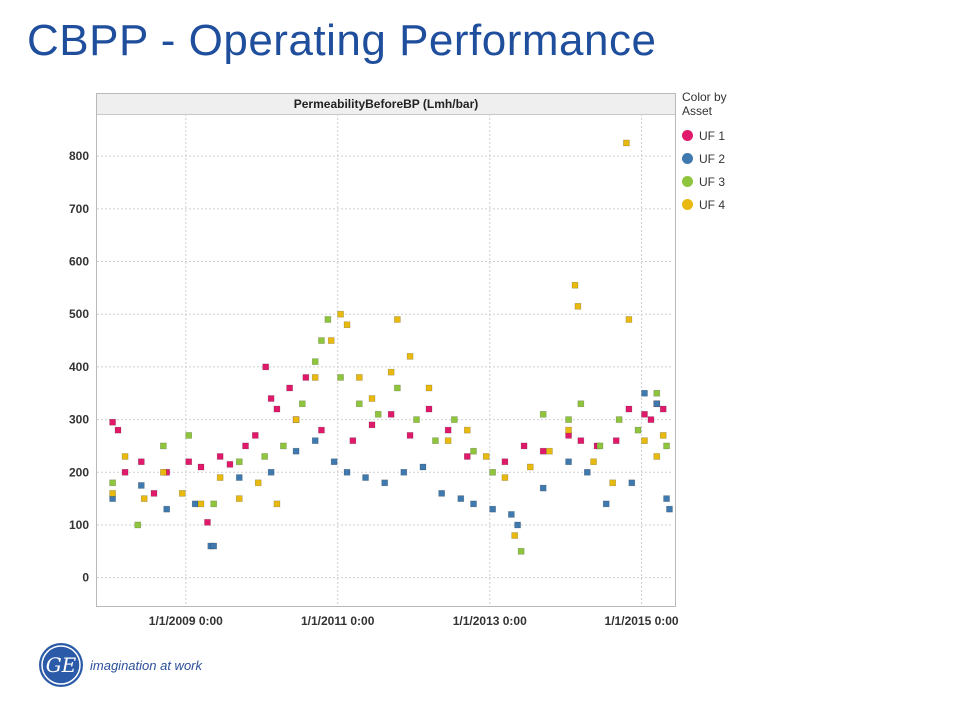  Describe the element at coordinates (712, 158) in the screenshot. I see `legend-label: UF 2` at that location.